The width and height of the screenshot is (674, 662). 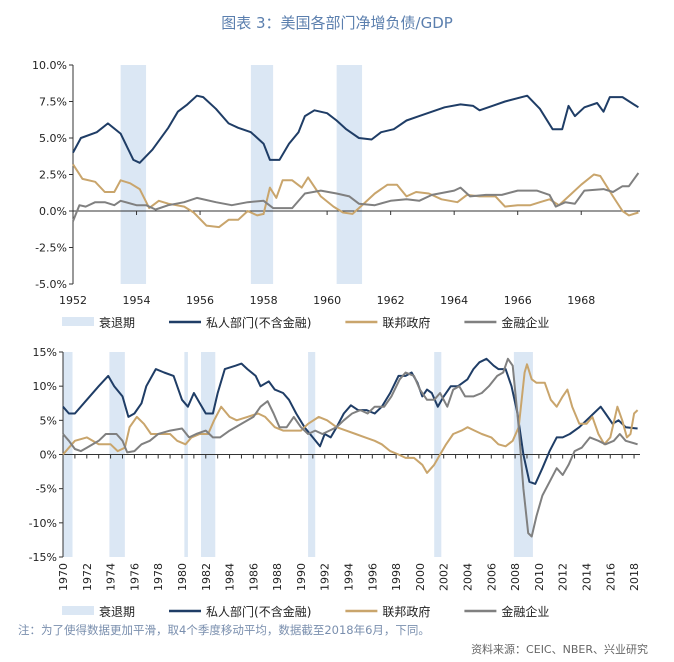 What do you see at coordinates (277, 577) in the screenshot?
I see `x-tick-label: 1988` at bounding box center [277, 577].